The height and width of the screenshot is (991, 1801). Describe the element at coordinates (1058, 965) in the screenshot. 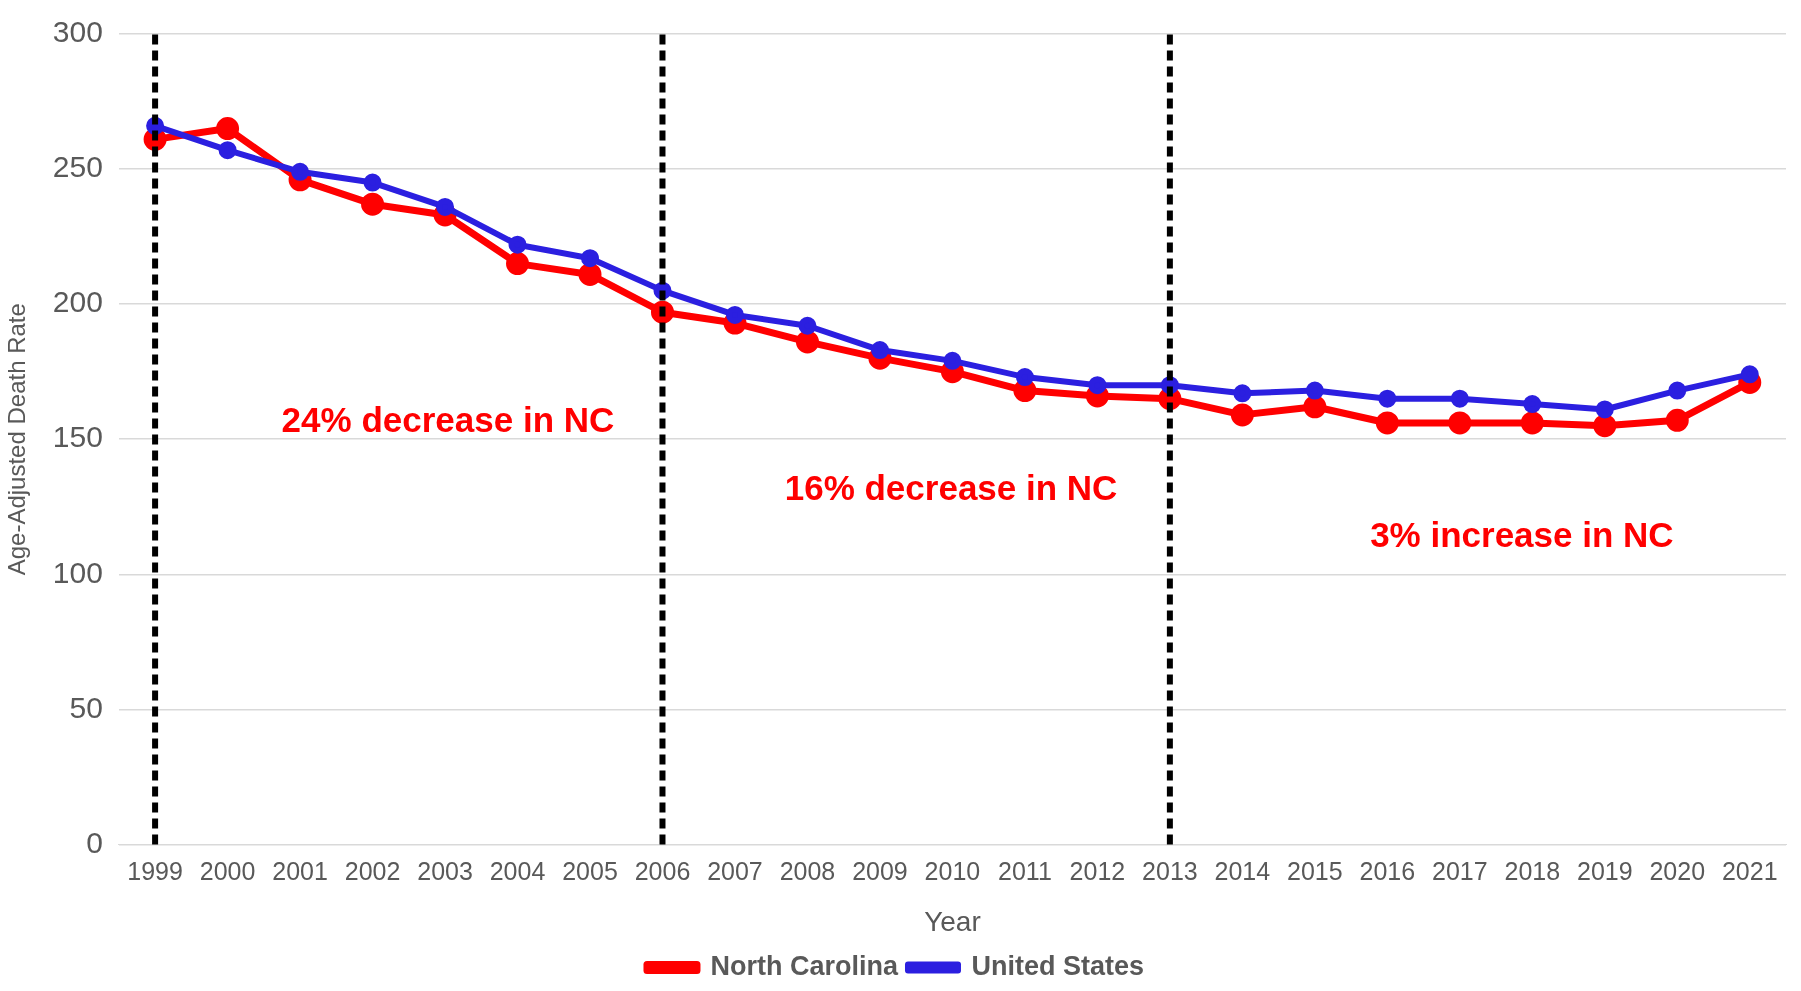

I see `legend-label: United States` at that location.